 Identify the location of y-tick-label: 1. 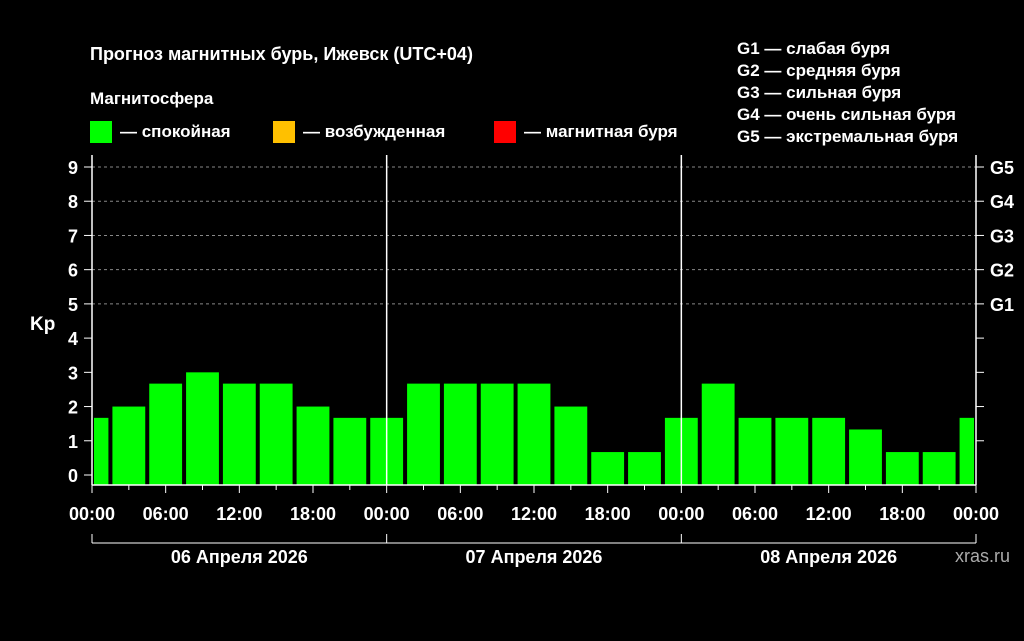
(73, 442).